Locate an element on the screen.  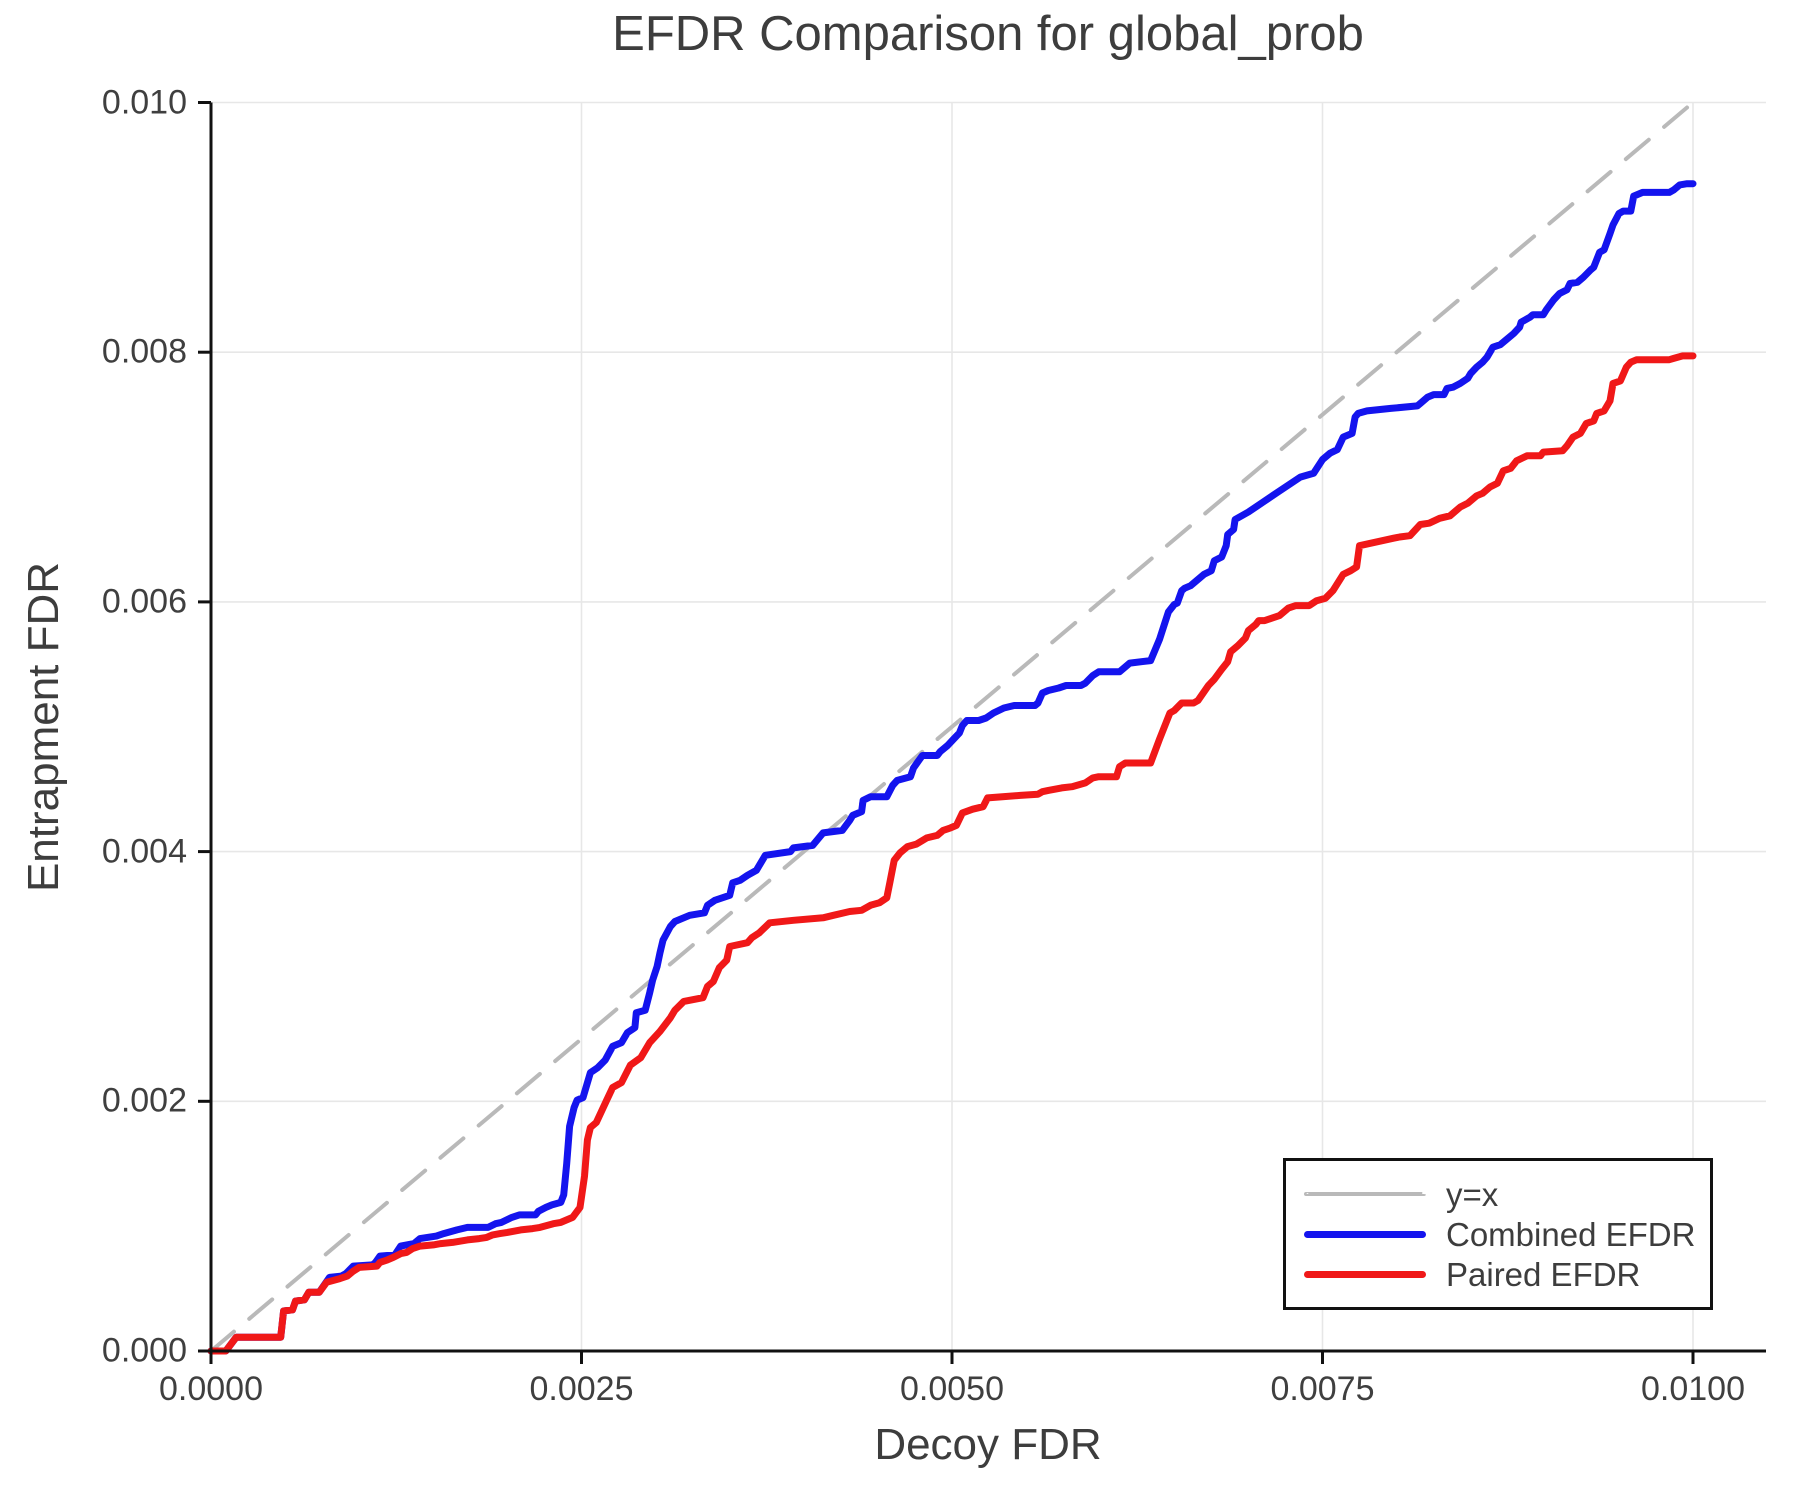
y-tick-label: 0.008 is located at coordinates (144, 351).